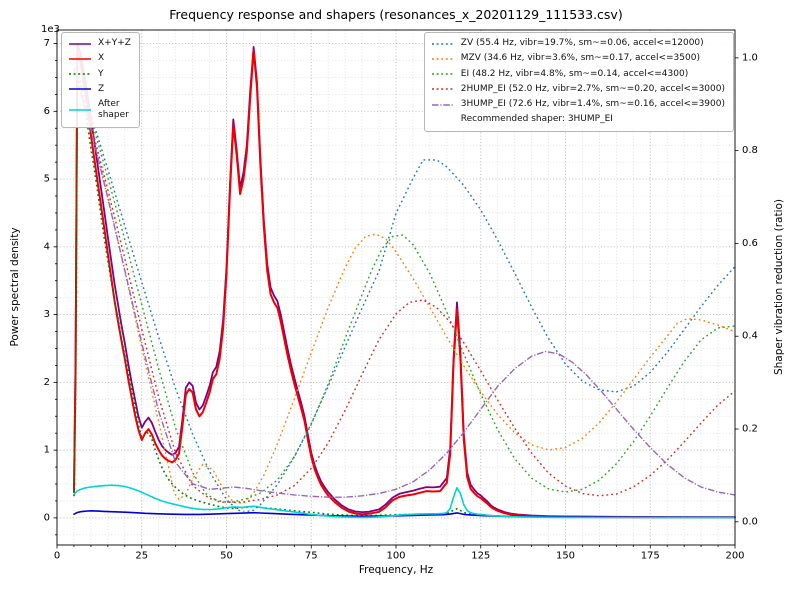 Image resolution: width=800 pixels, height=600 pixels. Describe the element at coordinates (395, 555) in the screenshot. I see `svg-text: 100` at that location.